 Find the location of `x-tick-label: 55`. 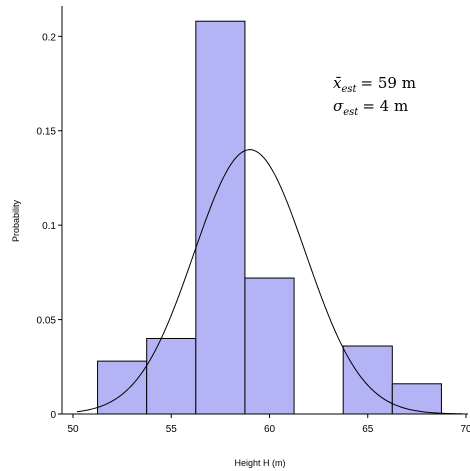

x-tick-label: 55 is located at coordinates (172, 429).